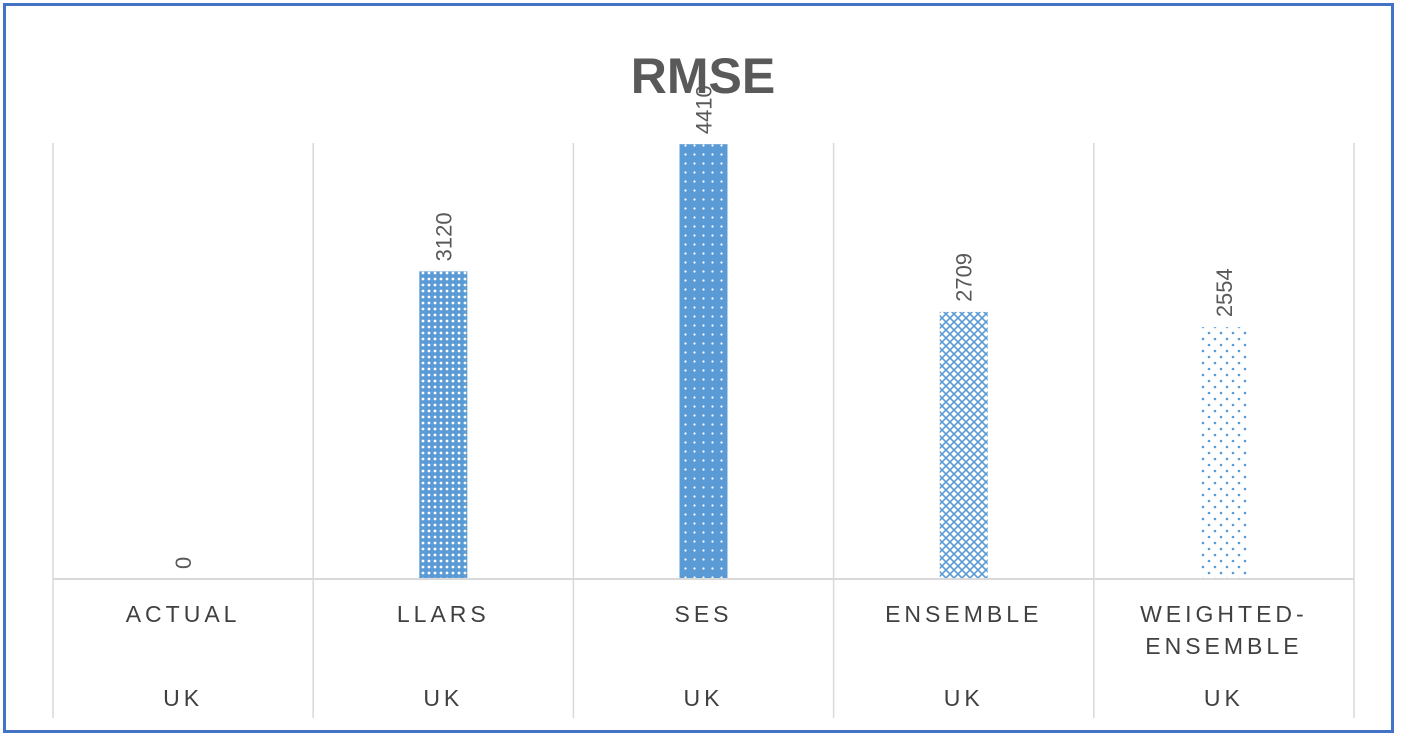  What do you see at coordinates (1223, 646) in the screenshot?
I see `category-label-weighted-ensemble-line2: ENSEMBLE` at bounding box center [1223, 646].